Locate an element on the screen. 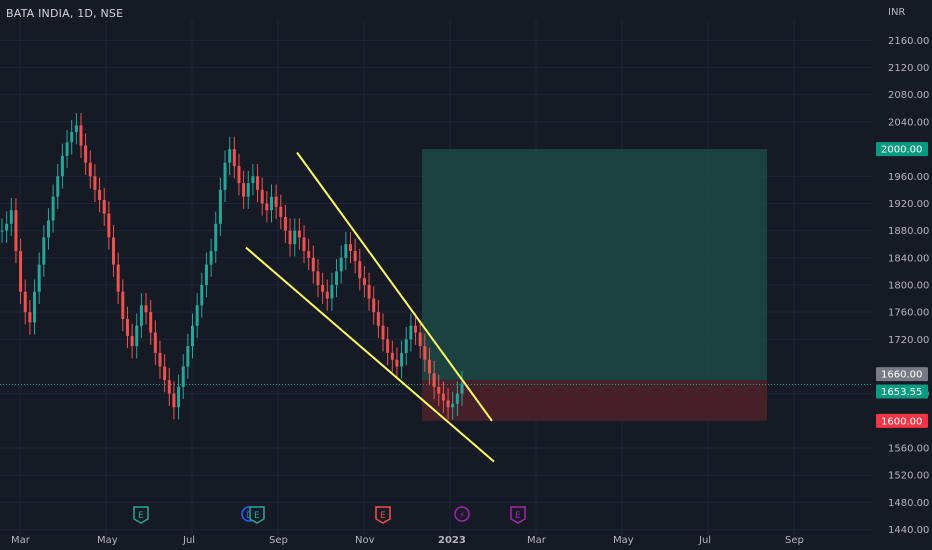 The height and width of the screenshot is (550, 932). event-marker-split: ⚡ is located at coordinates (462, 514).